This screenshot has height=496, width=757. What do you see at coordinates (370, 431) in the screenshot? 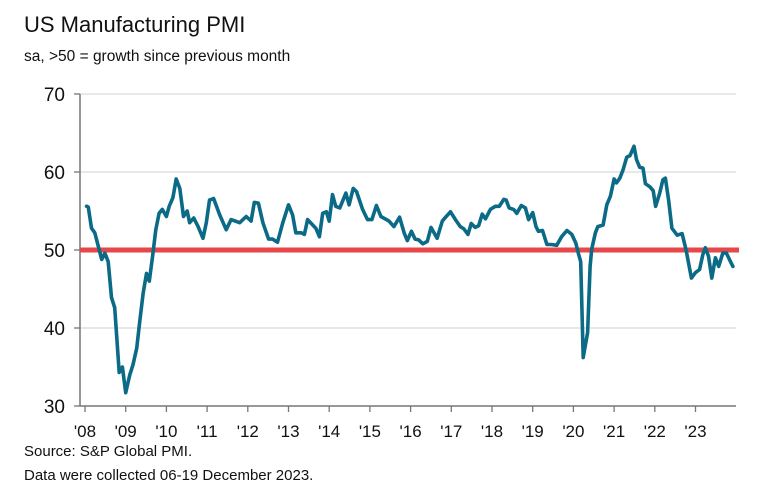
I see `x-tick-label: '15` at bounding box center [370, 431].